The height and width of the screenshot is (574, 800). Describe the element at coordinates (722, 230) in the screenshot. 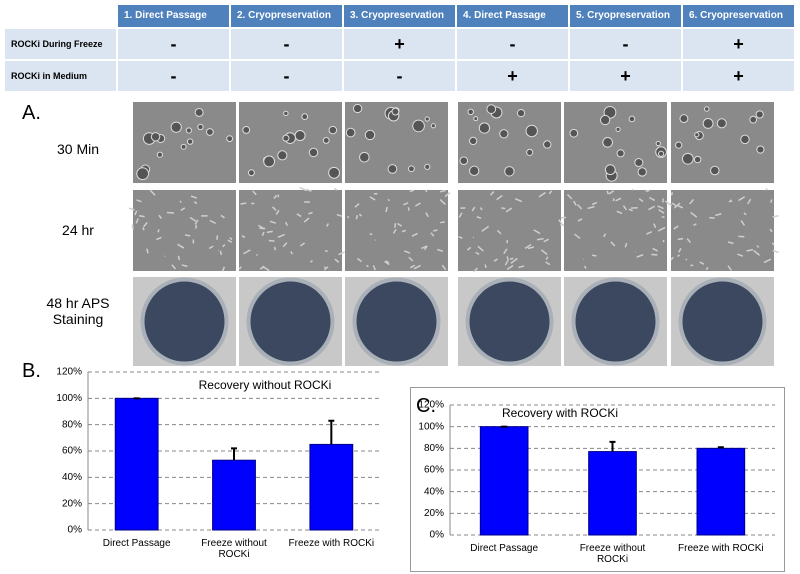

I see `micrograph` at that location.